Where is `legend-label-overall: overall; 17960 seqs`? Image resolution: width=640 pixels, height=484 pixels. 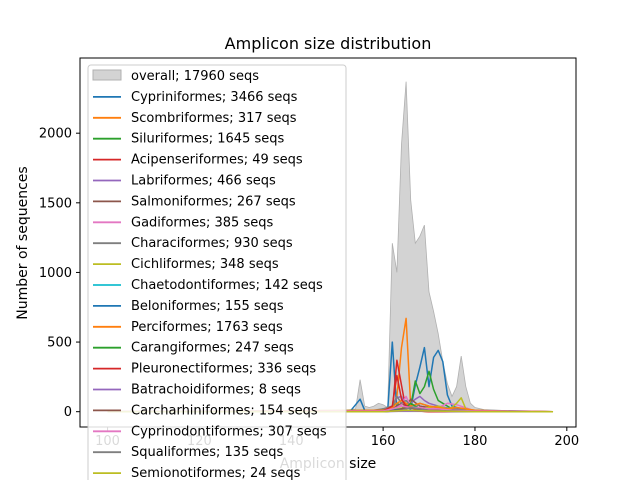 legend-label-overall: overall; 17960 seqs is located at coordinates (195, 76).